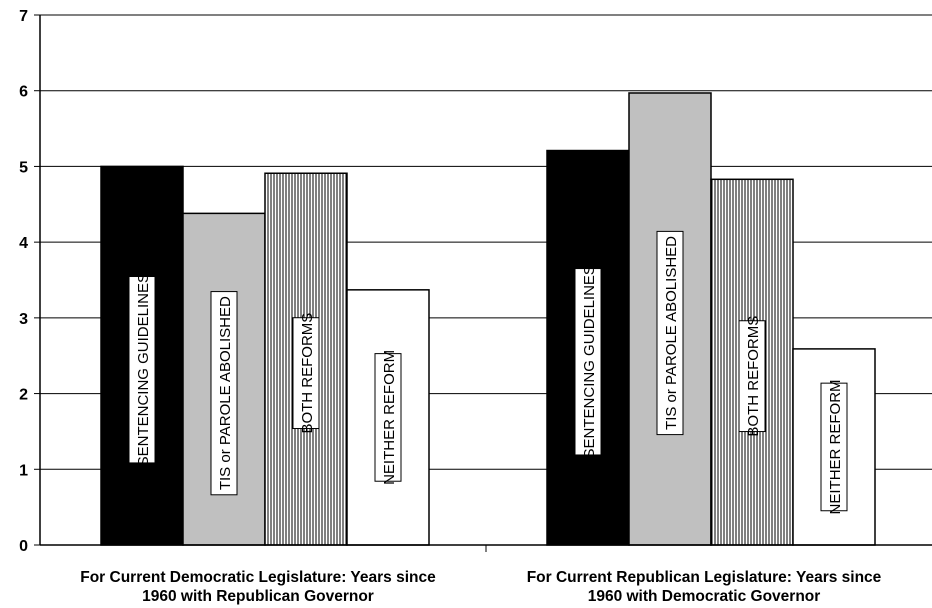 This screenshot has height=608, width=932. What do you see at coordinates (23, 546) in the screenshot?
I see `y-tick-label: 0` at bounding box center [23, 546].